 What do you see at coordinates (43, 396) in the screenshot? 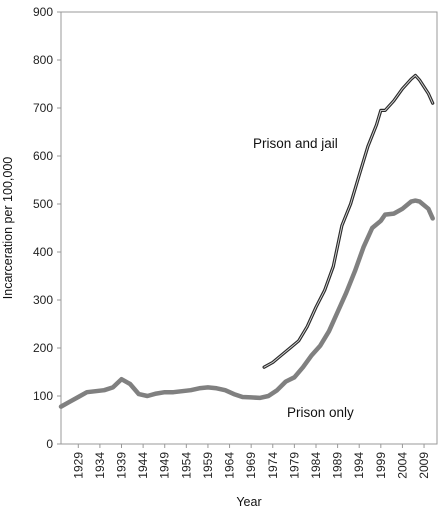
I see `y-tick-label: 100` at bounding box center [43, 396].